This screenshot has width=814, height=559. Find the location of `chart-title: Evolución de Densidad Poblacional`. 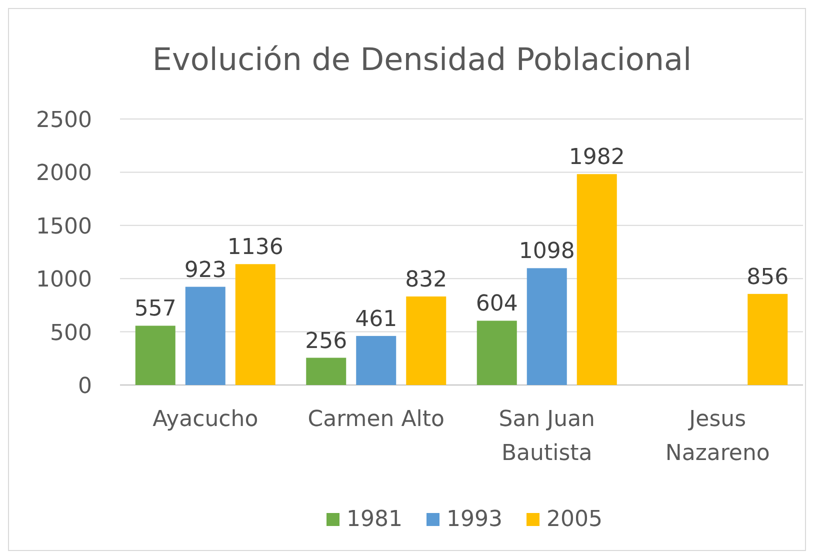

chart-title: Evolución de Densidad Poblacional is located at coordinates (422, 60).